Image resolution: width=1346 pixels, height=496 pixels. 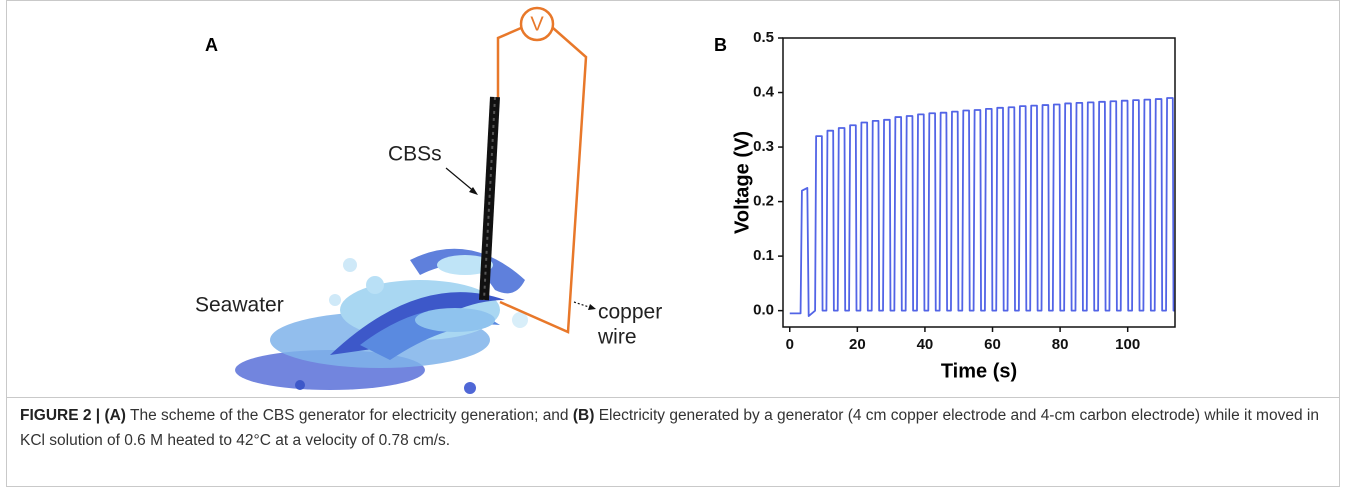 What do you see at coordinates (1127, 344) in the screenshot?
I see `x-tick-label: 100` at bounding box center [1127, 344].